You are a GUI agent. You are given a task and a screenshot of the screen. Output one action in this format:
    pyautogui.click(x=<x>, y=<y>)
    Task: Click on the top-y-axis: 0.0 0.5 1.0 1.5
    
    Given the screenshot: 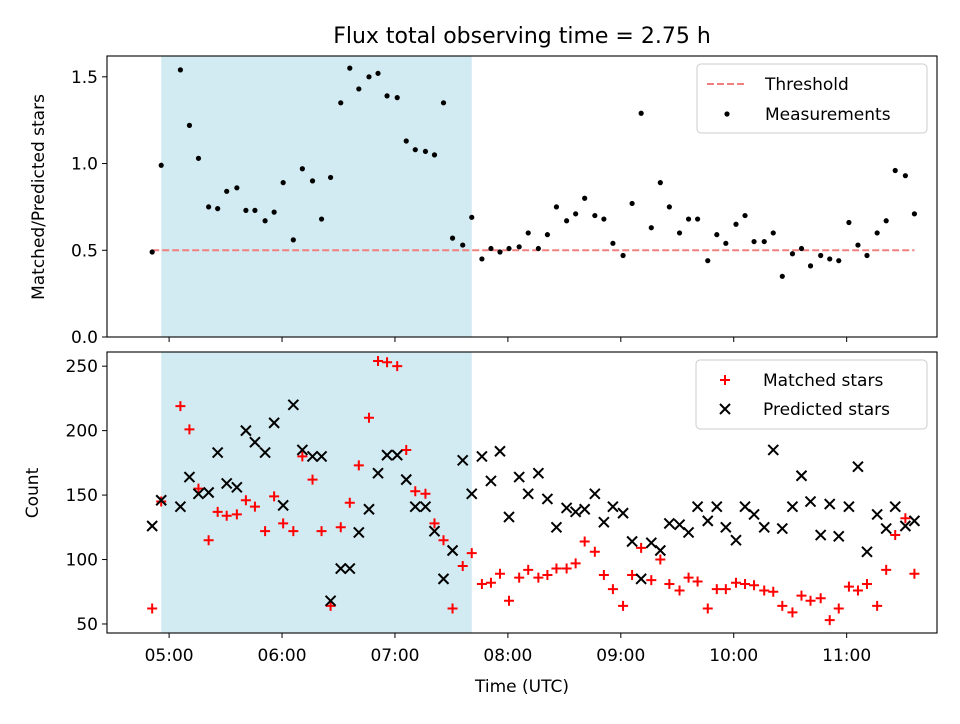 What is the action you would take?
    pyautogui.click(x=89, y=208)
    